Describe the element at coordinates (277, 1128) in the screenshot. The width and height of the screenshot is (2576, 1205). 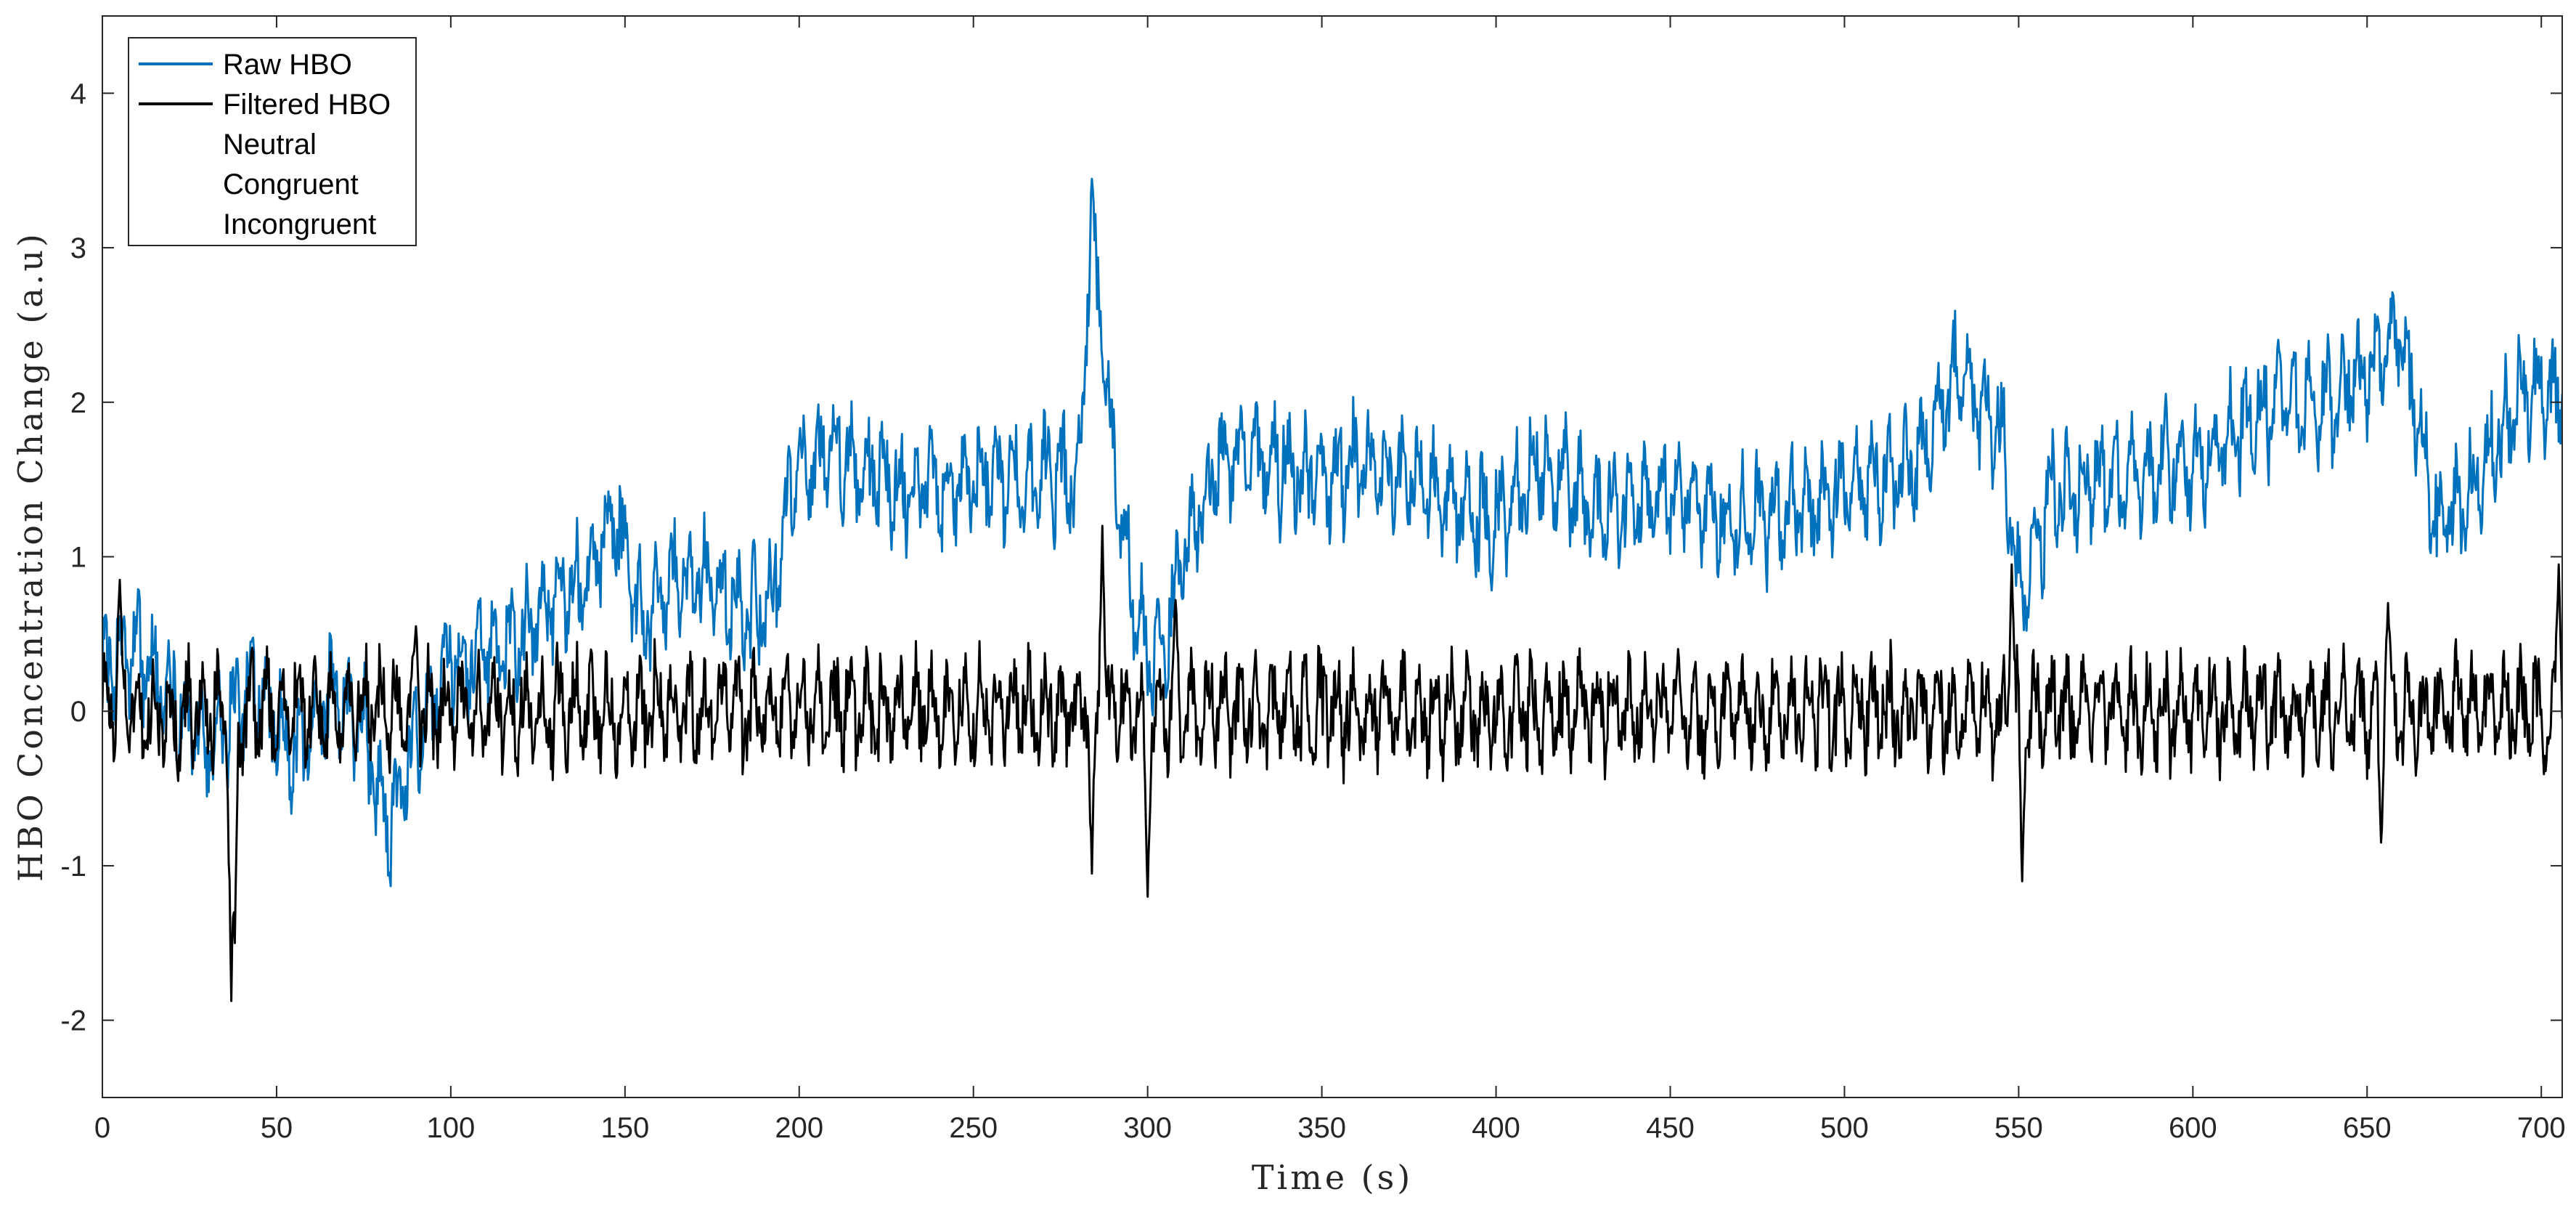
I see `x-tick-label: 50` at that location.